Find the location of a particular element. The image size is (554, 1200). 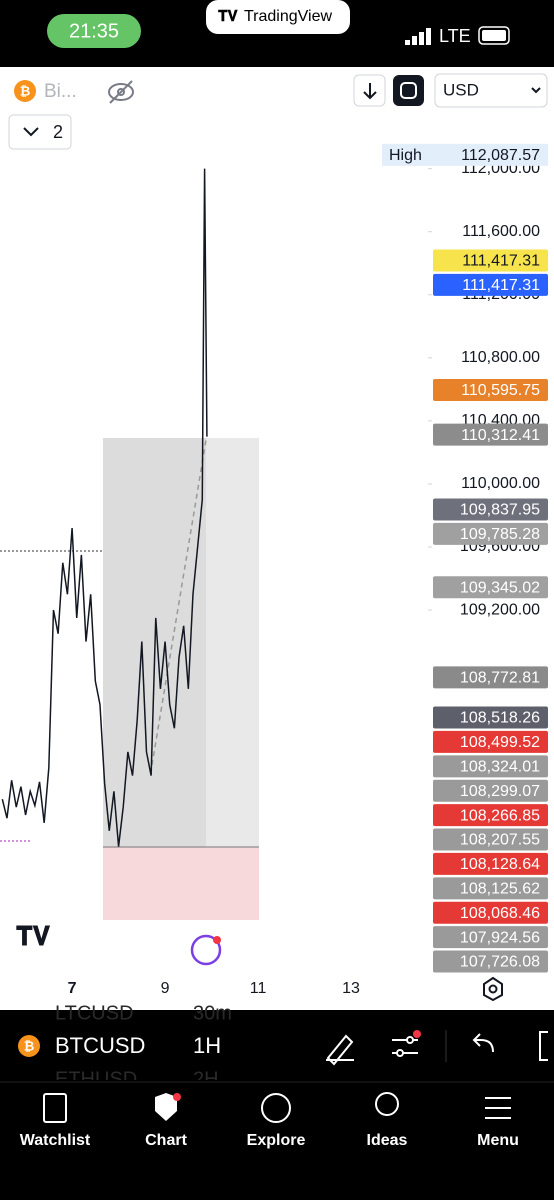

time-pill is located at coordinates (94, 31).